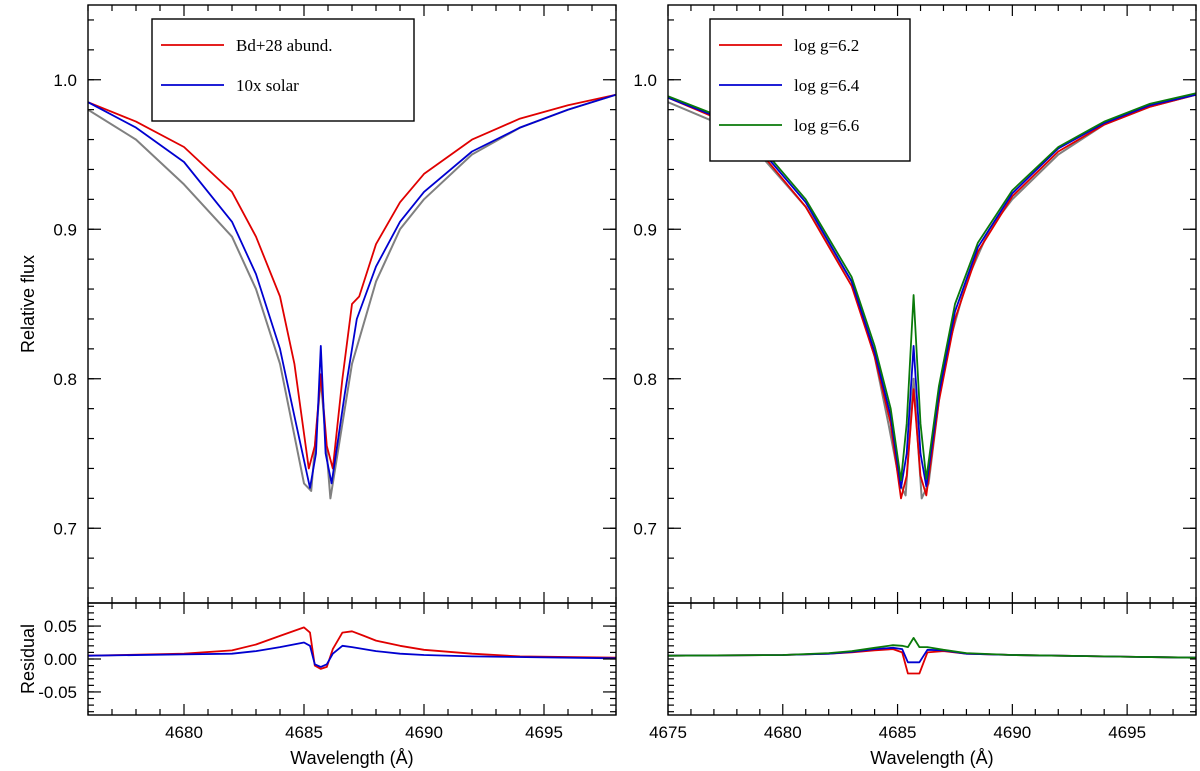  What do you see at coordinates (826, 125) in the screenshot?
I see `legend-label: log g=6.6` at bounding box center [826, 125].